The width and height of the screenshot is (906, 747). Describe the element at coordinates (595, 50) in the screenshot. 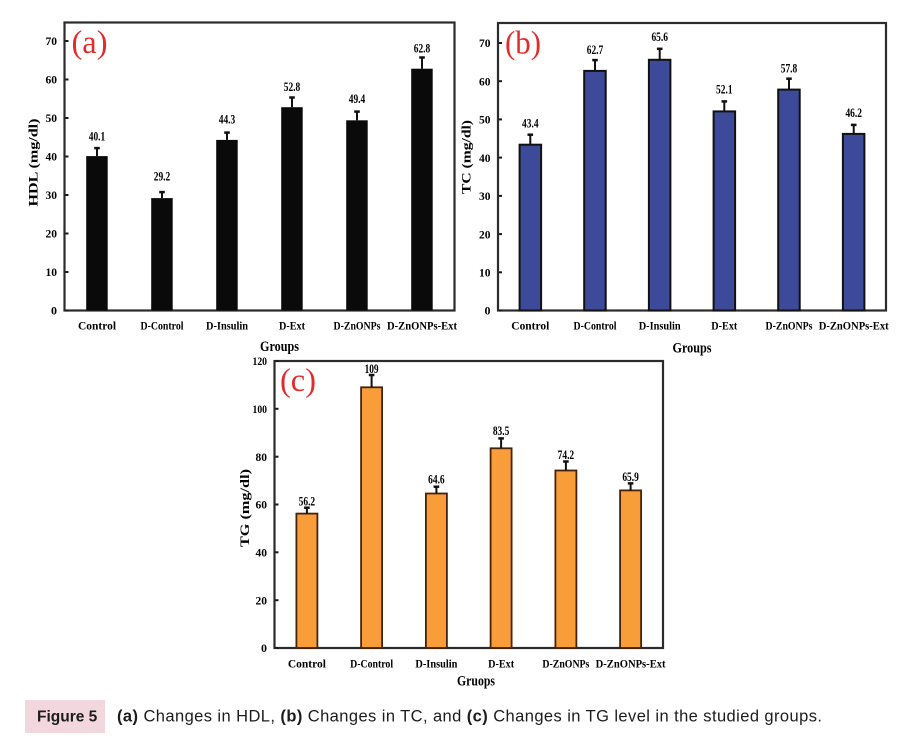

I see `svg-text: 62.7` at that location.